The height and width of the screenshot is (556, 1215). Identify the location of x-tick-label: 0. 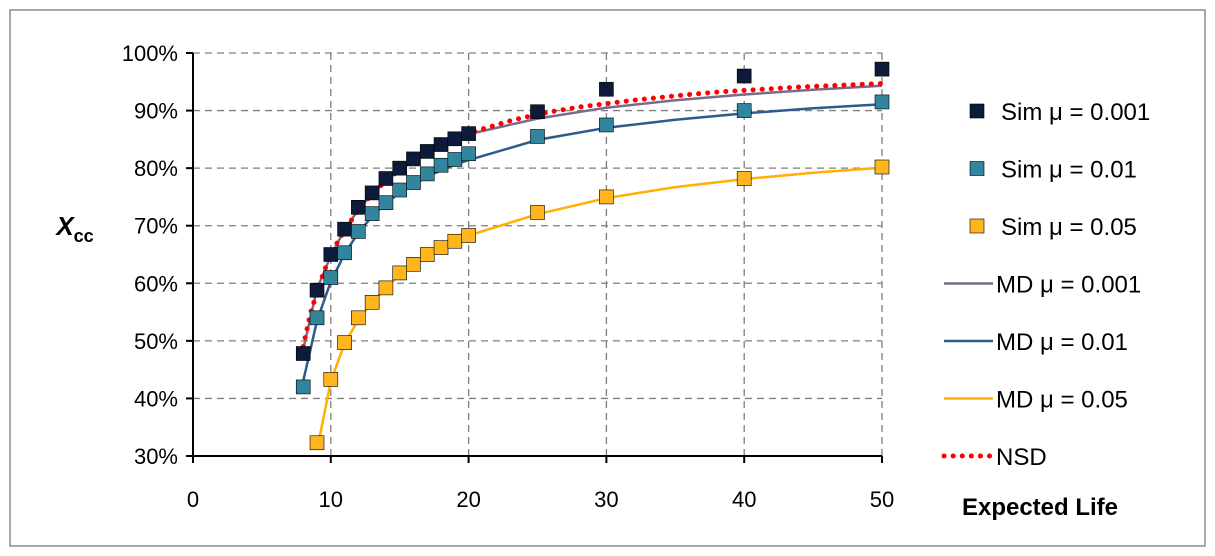
(193, 499).